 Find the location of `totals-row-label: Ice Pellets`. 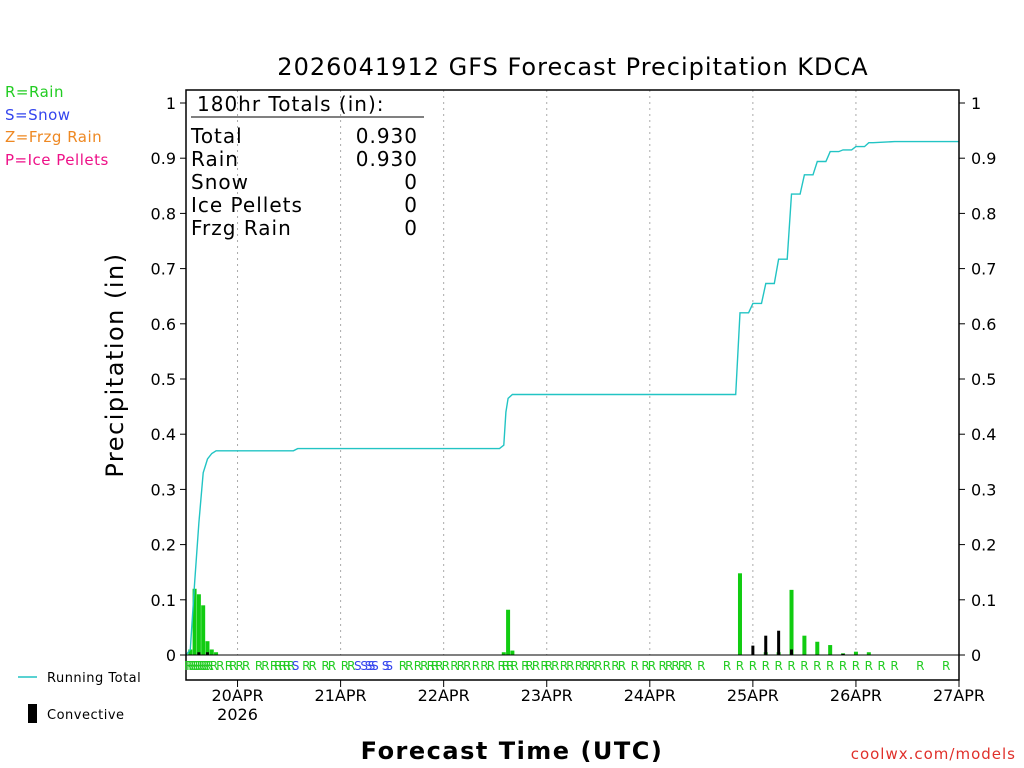

totals-row-label: Ice Pellets is located at coordinates (247, 205).